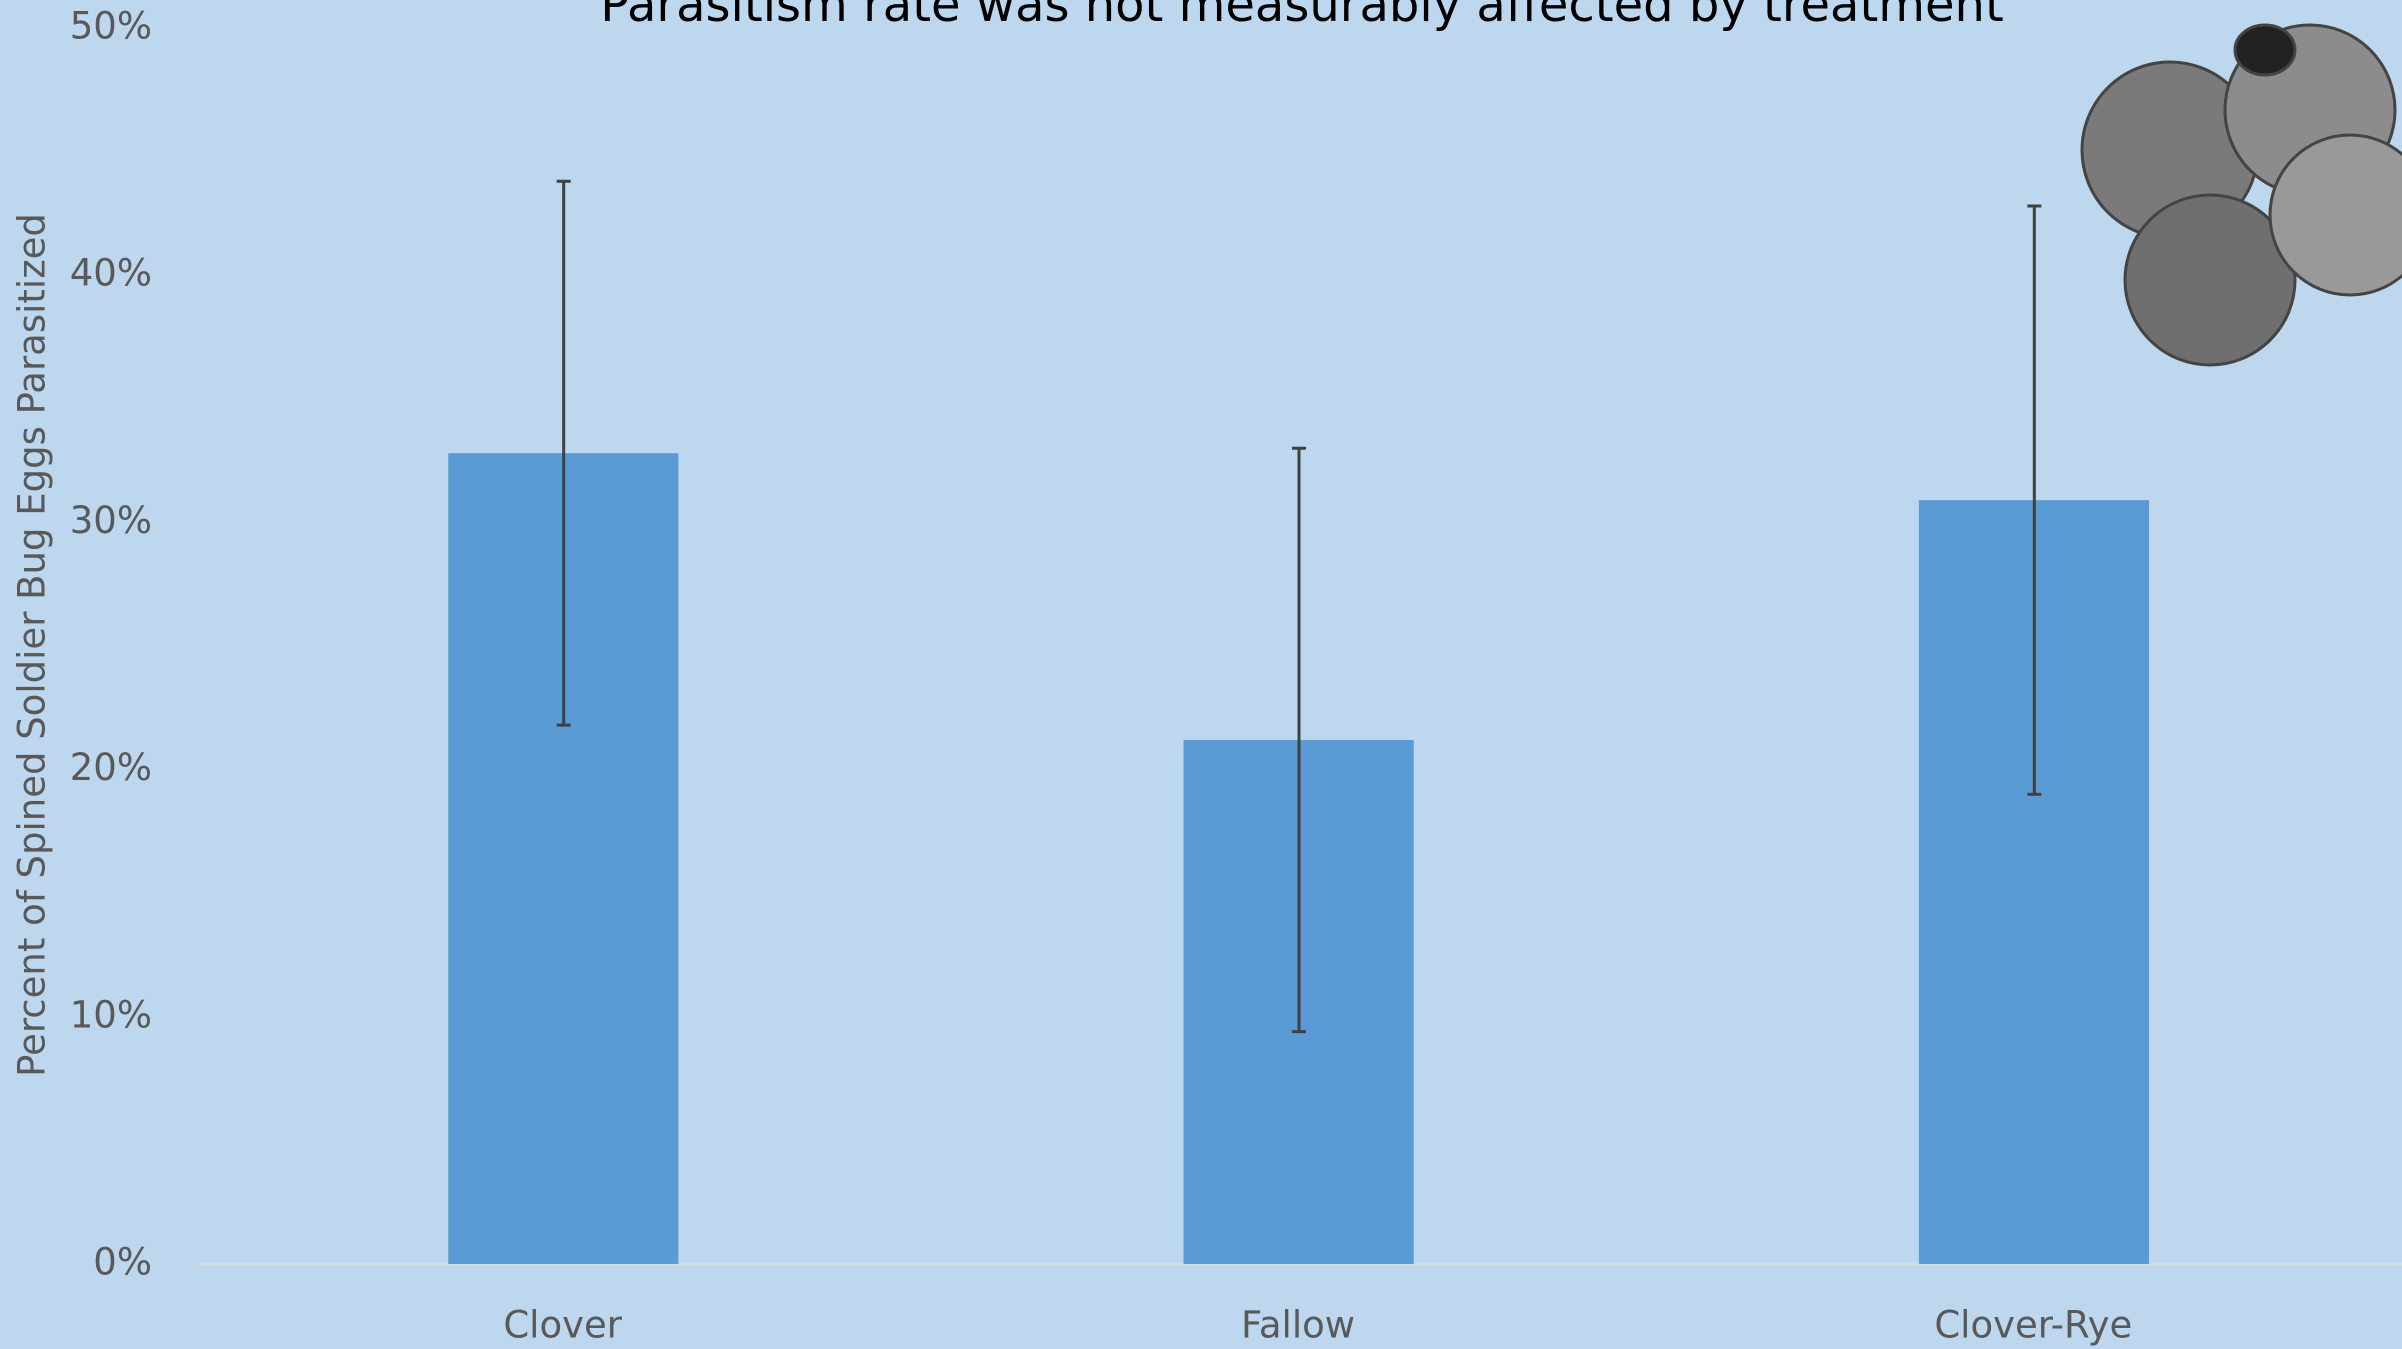 The height and width of the screenshot is (1349, 2402). I want to click on y-tick-label: 50%, so click(111, 26).